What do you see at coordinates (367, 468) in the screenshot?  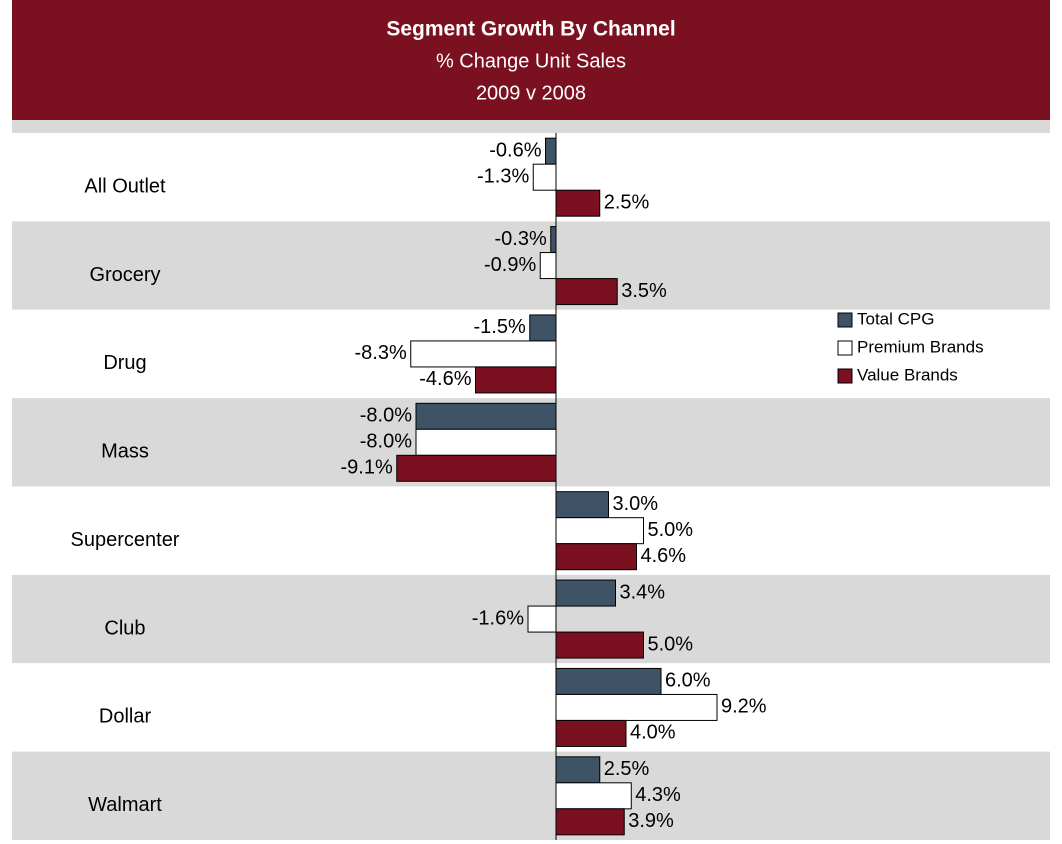 I see `data-label: -9.1%` at bounding box center [367, 468].